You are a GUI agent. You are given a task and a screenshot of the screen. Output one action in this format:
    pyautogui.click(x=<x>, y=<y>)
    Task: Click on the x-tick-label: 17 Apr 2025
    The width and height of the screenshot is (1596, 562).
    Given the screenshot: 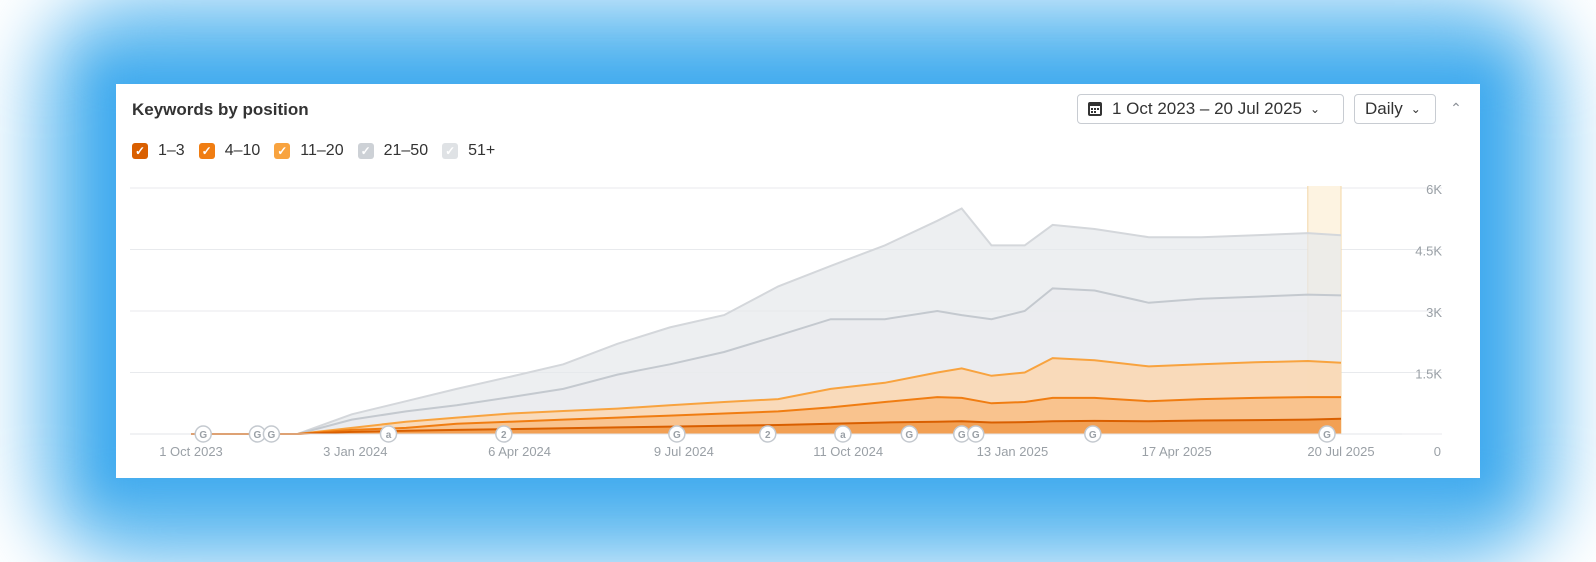 What is the action you would take?
    pyautogui.click(x=1177, y=451)
    